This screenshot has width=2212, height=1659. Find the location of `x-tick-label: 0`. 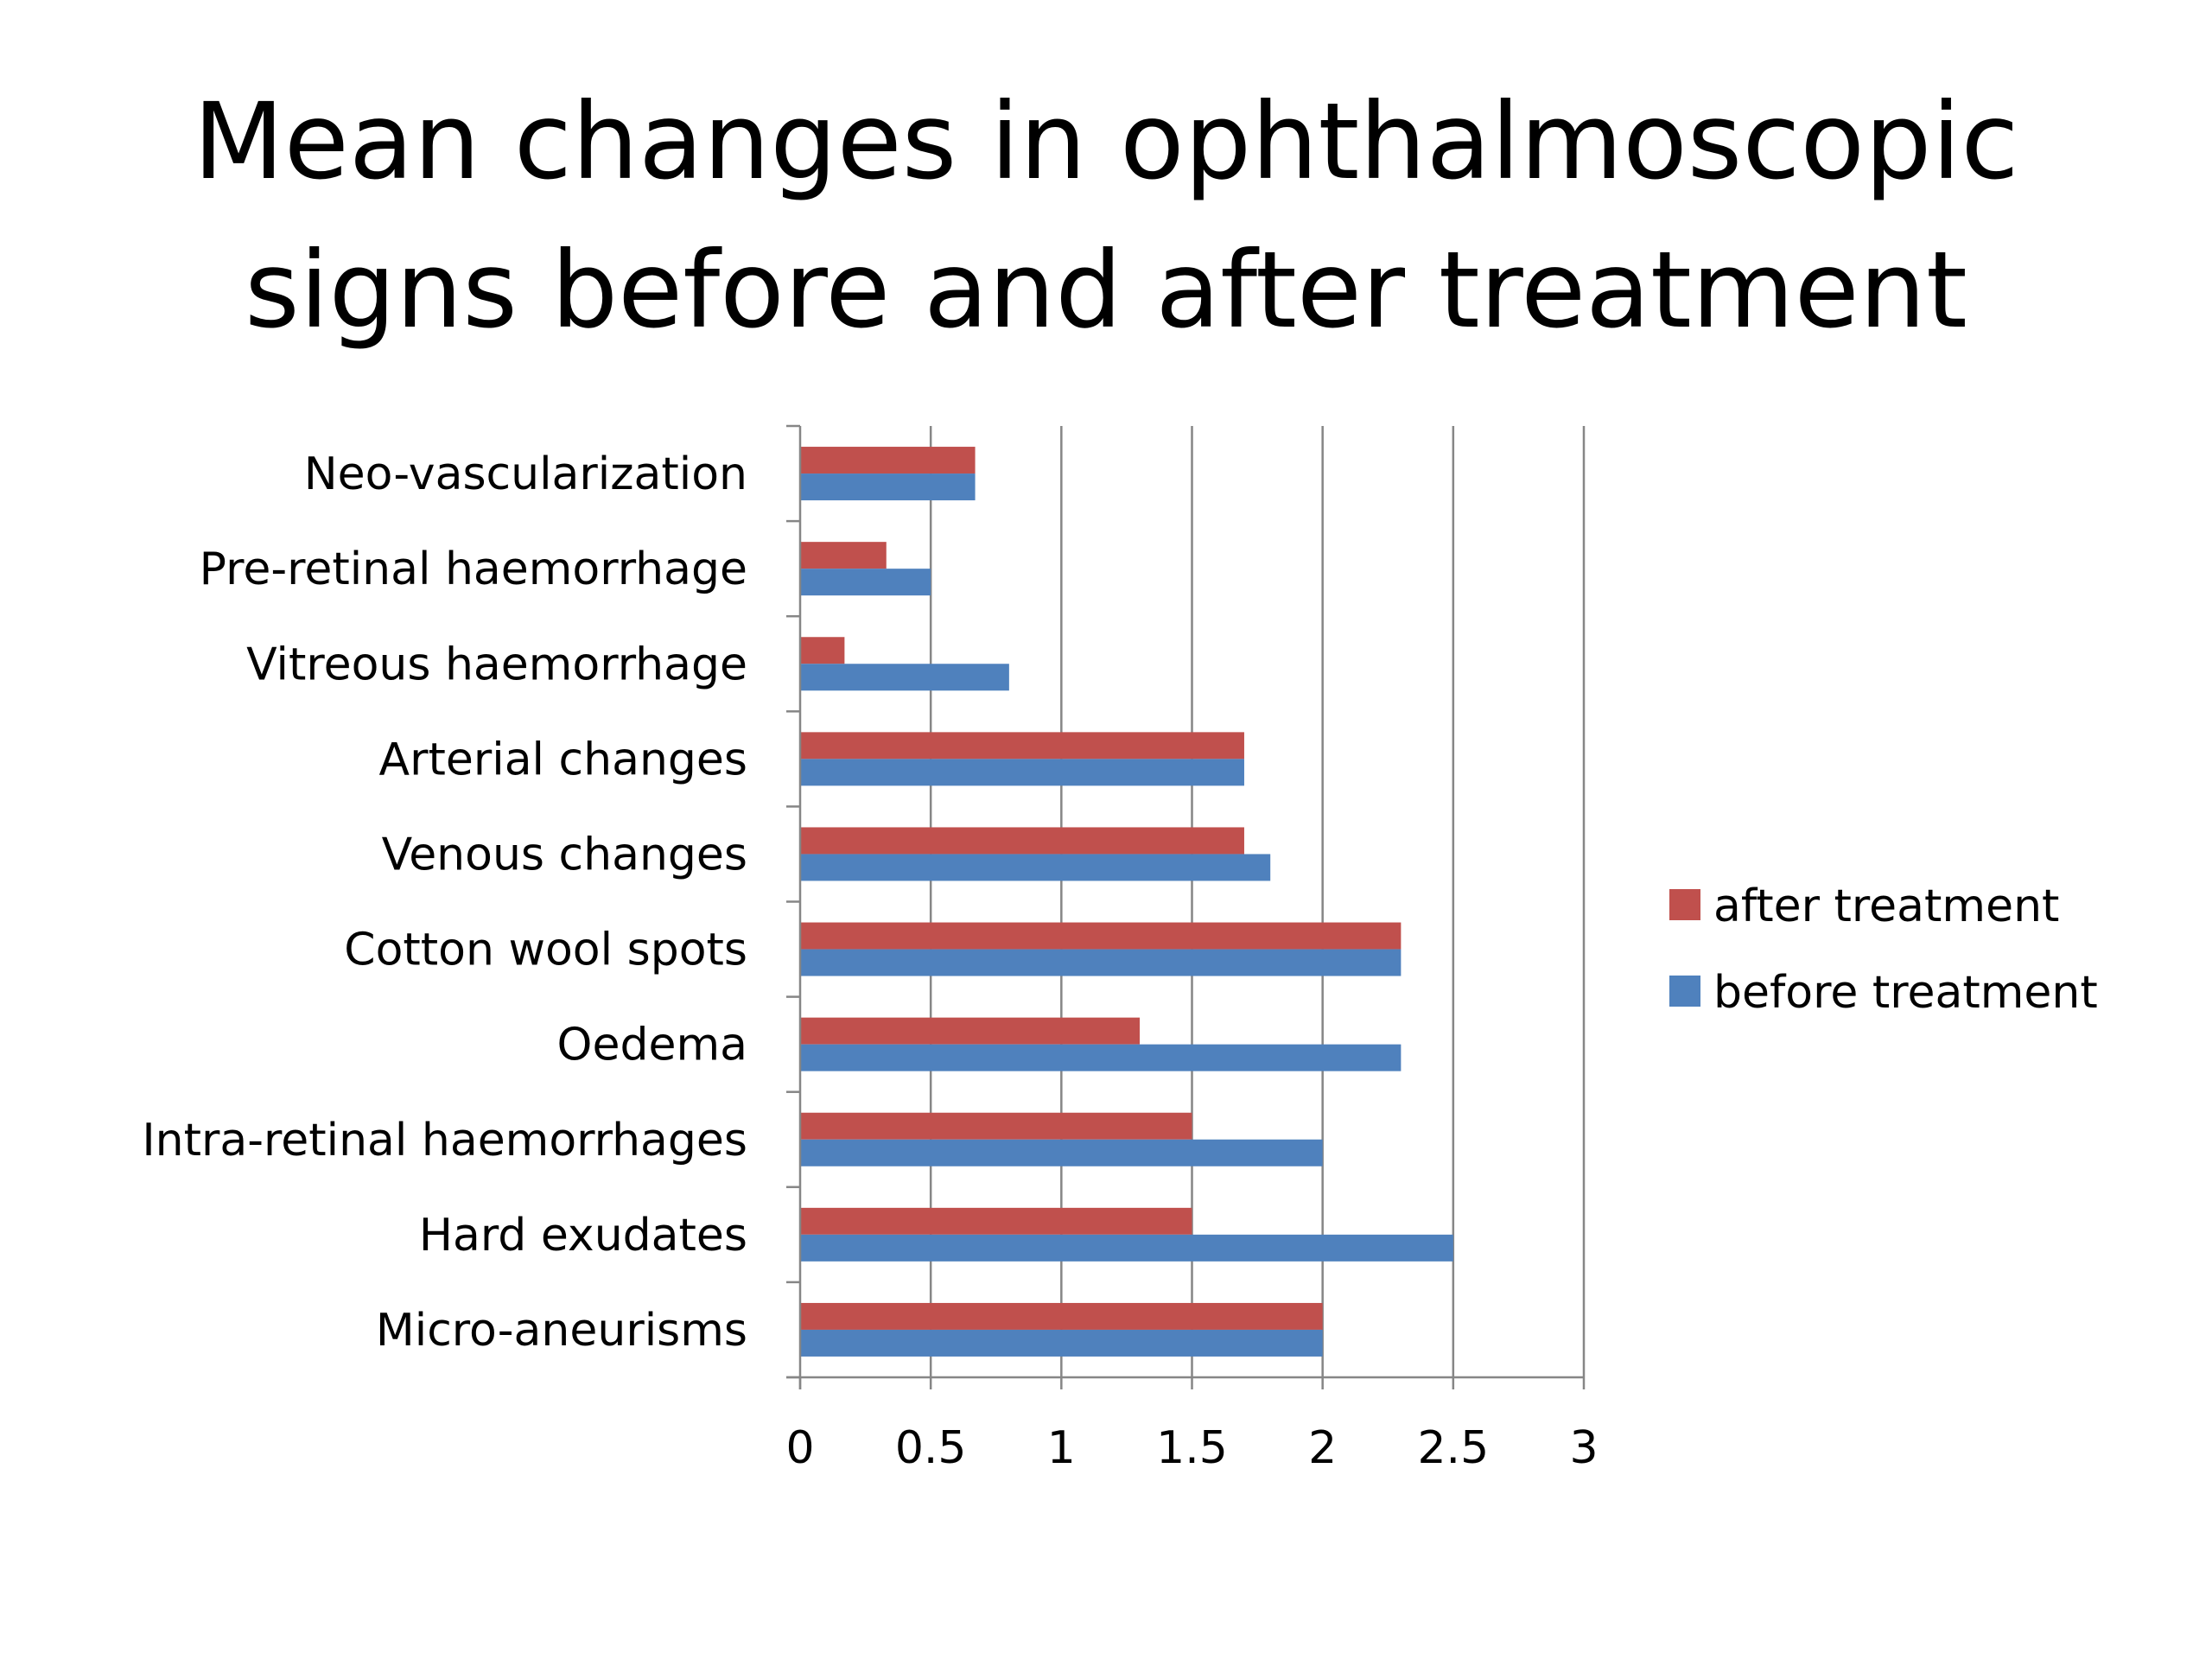

x-tick-label: 0 is located at coordinates (799, 1448).